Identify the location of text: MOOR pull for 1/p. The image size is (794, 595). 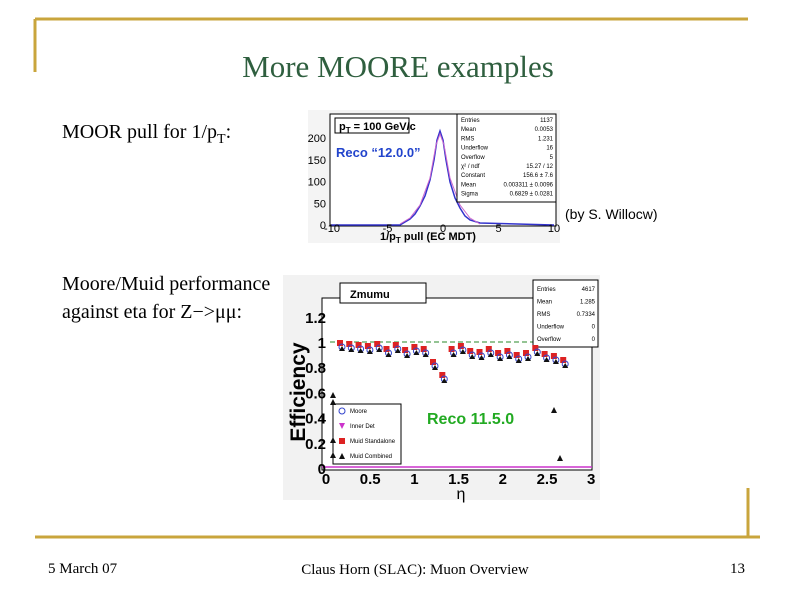
(139, 132).